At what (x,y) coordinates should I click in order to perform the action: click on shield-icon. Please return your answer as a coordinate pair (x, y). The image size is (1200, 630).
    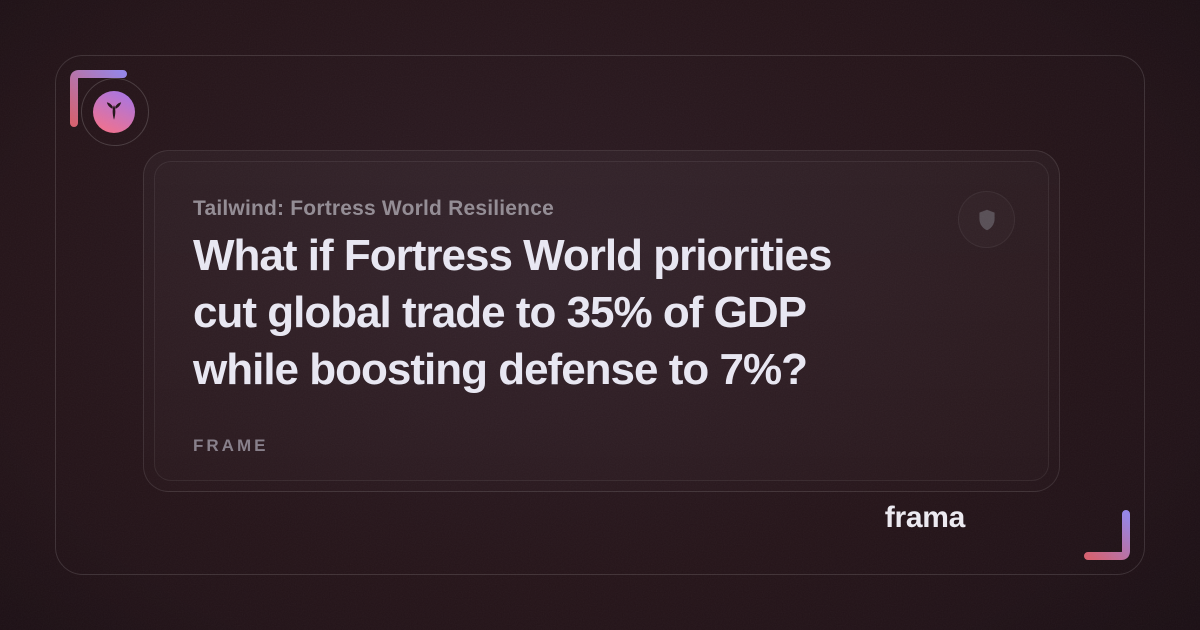
    Looking at the image, I should click on (986, 219).